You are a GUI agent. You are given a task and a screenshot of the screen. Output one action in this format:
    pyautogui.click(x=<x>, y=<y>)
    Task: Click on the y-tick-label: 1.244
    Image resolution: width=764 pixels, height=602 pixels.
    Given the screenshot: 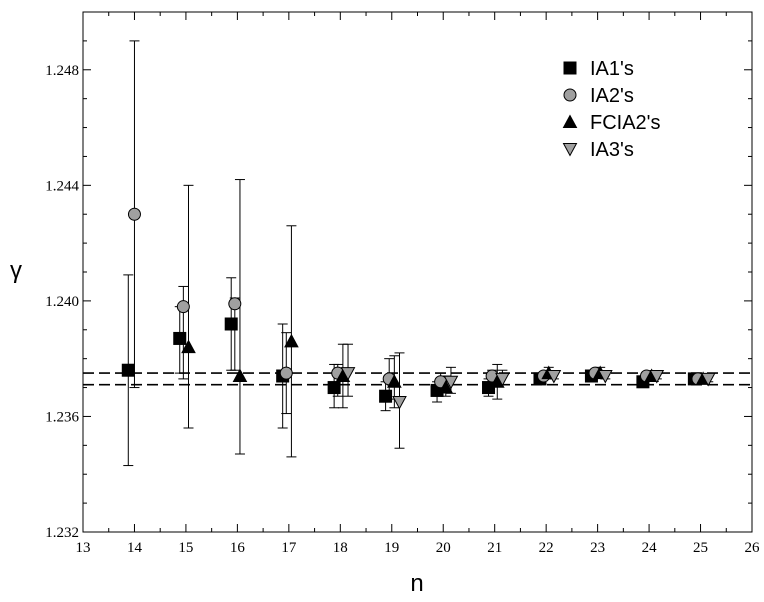 What is the action you would take?
    pyautogui.click(x=62, y=186)
    